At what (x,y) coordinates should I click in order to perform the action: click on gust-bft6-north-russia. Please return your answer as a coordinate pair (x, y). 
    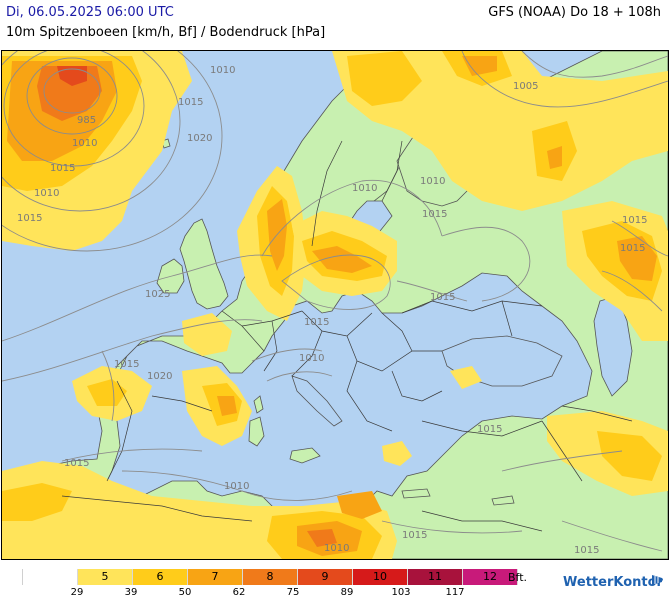
    Looking at the image, I should click on (462, 116).